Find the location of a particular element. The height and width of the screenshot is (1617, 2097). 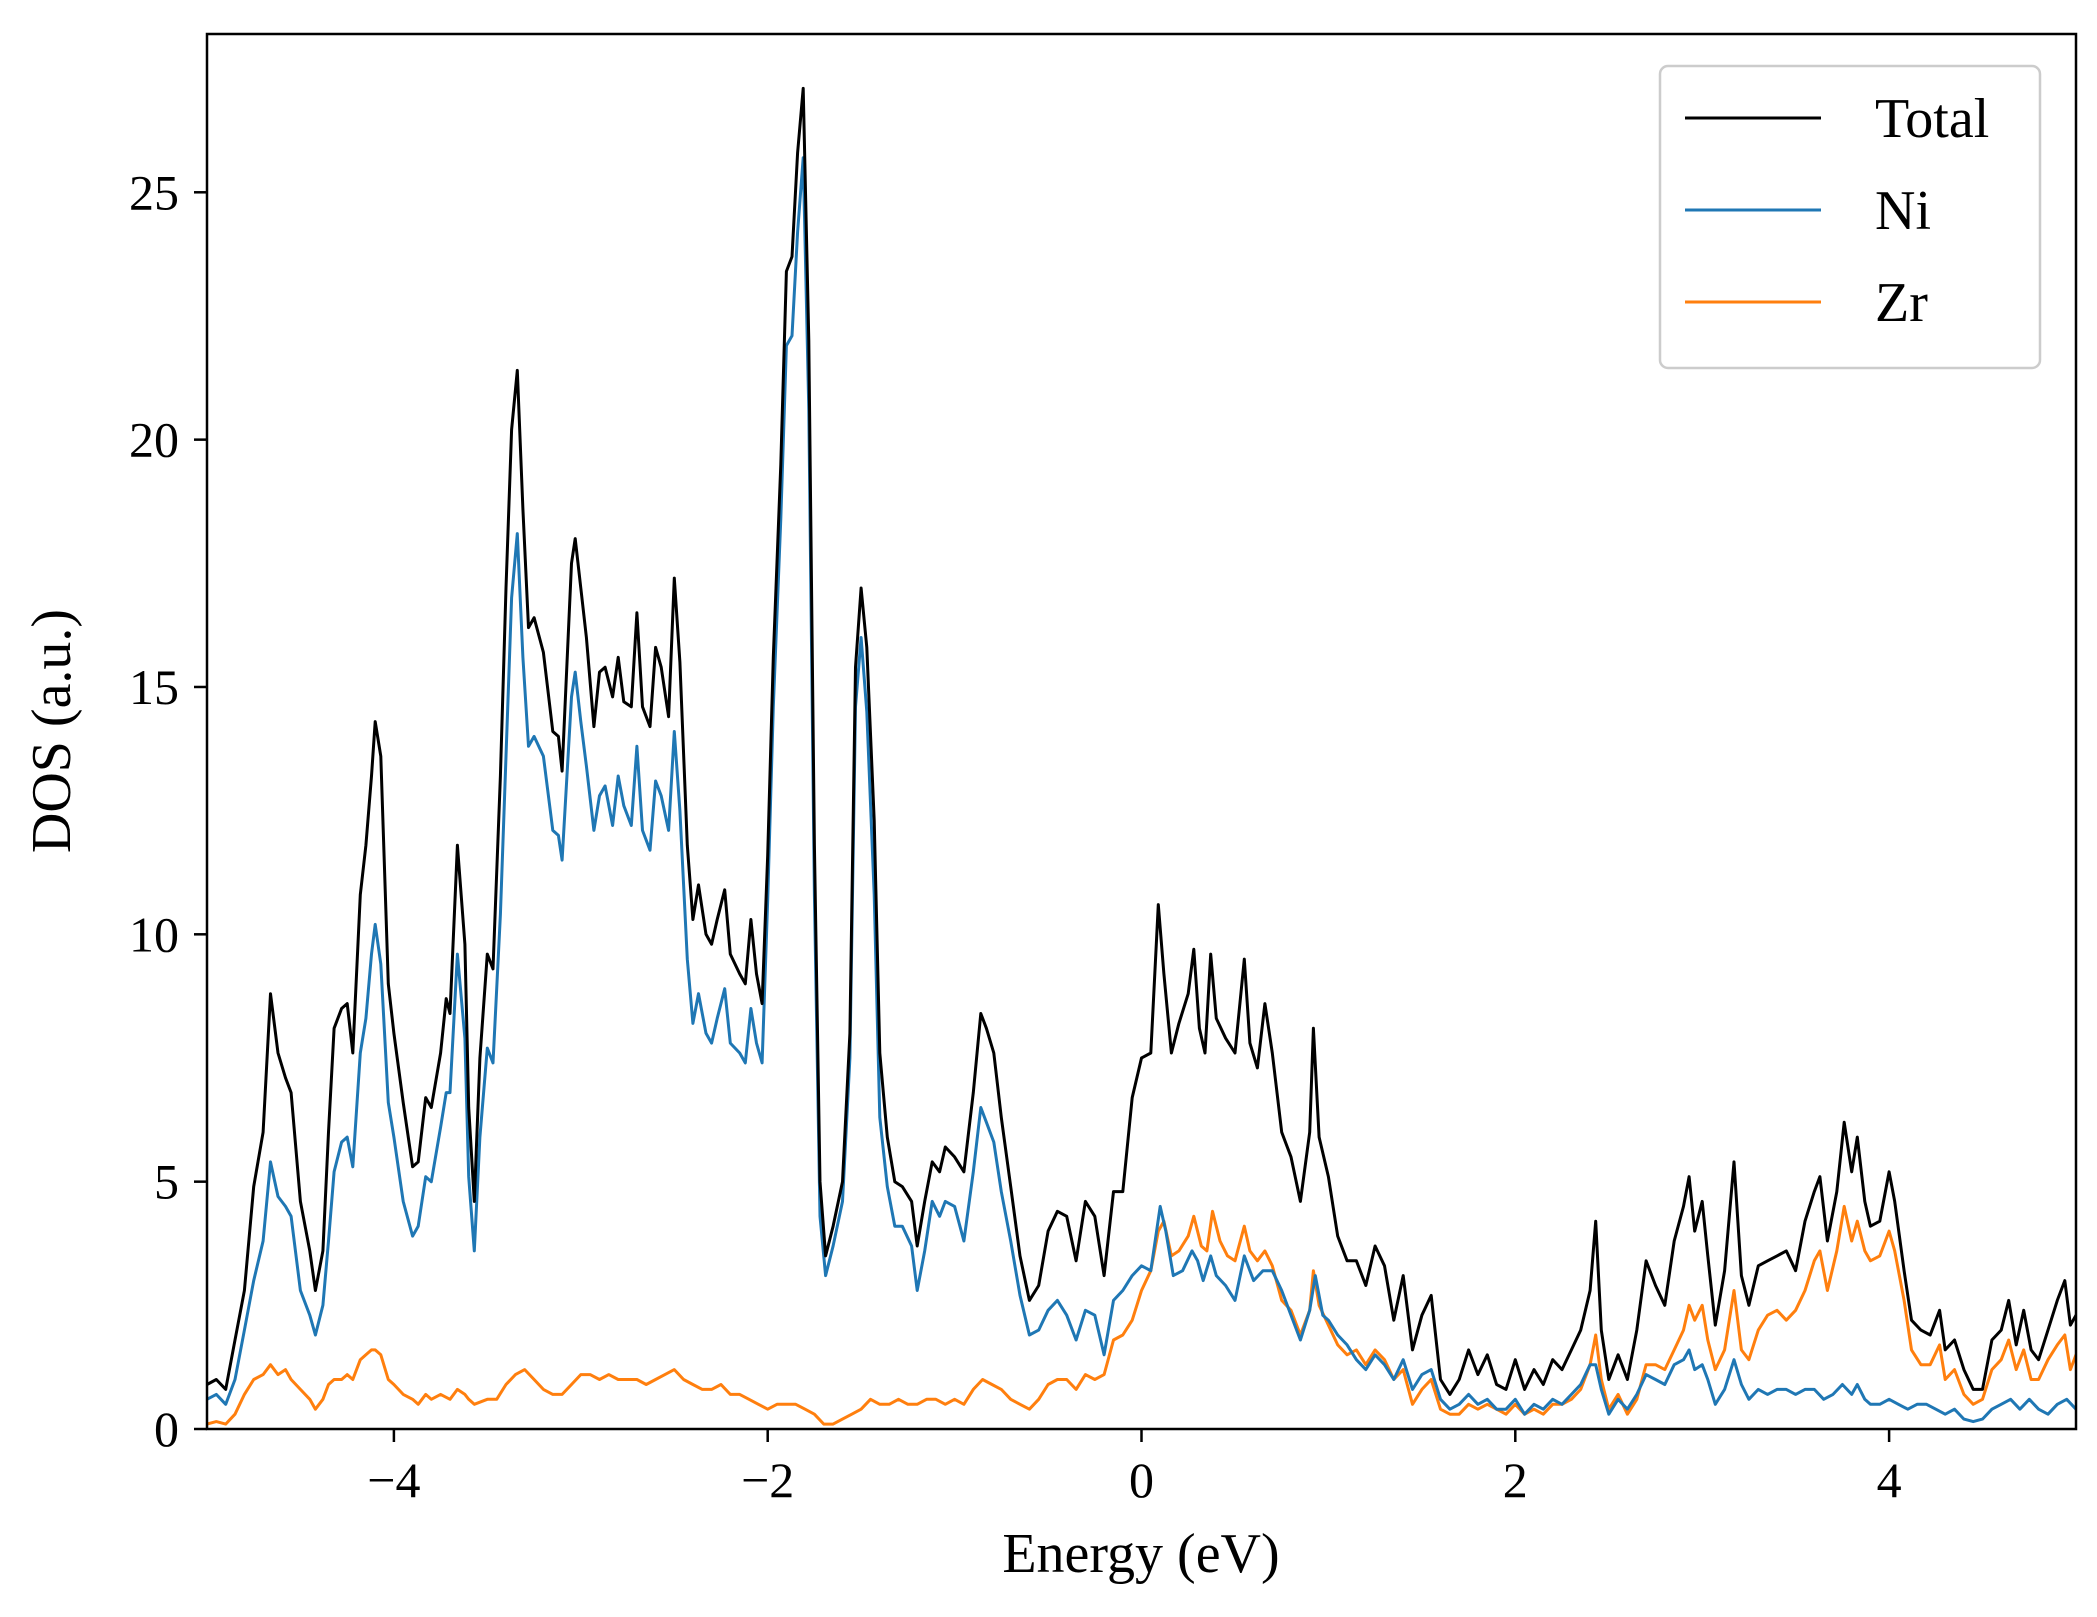

x-tick-label: −2 is located at coordinates (767, 1480).